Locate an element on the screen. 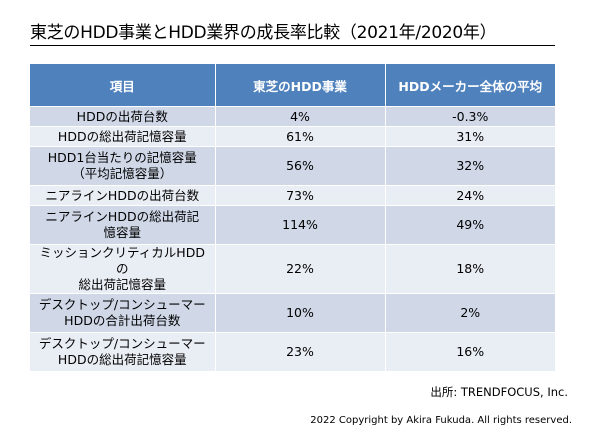 The width and height of the screenshot is (590, 442). table-row: HDD1台当たりの記憶容量 （平均記憶容量） 56% 32% is located at coordinates (292, 166).